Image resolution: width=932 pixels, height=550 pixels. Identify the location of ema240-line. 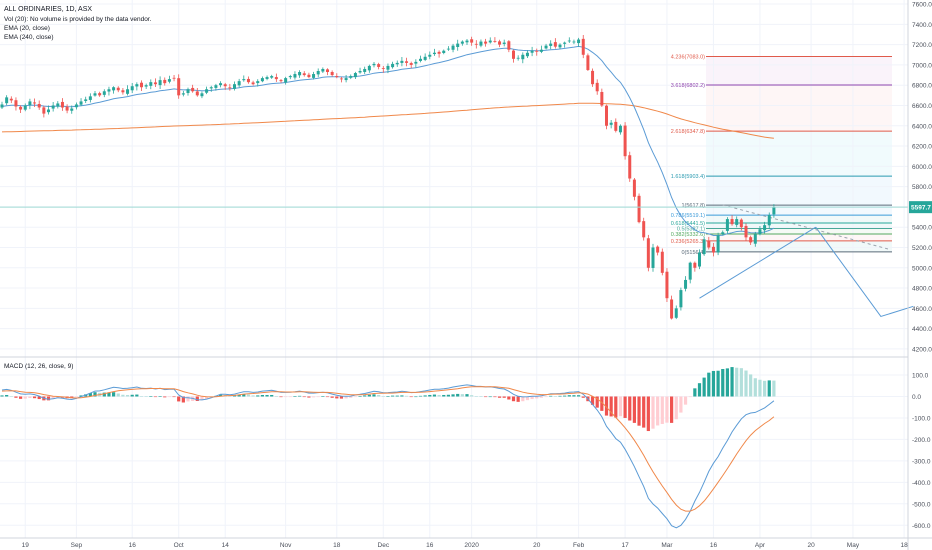
(387, 120).